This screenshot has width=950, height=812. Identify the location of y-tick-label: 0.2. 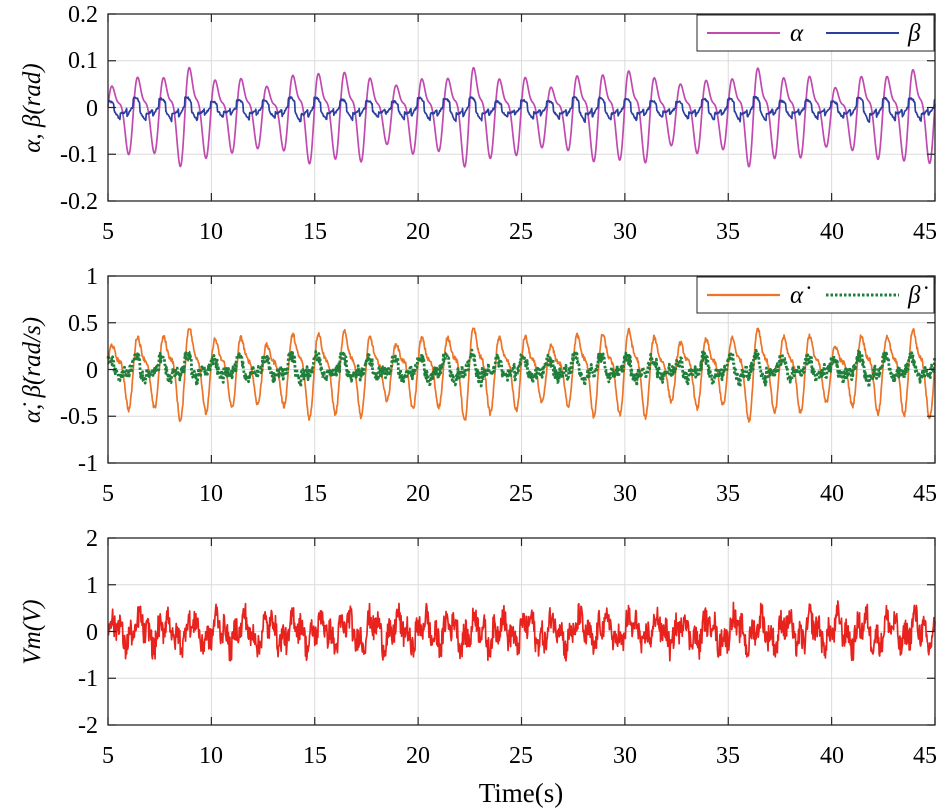
(83, 15).